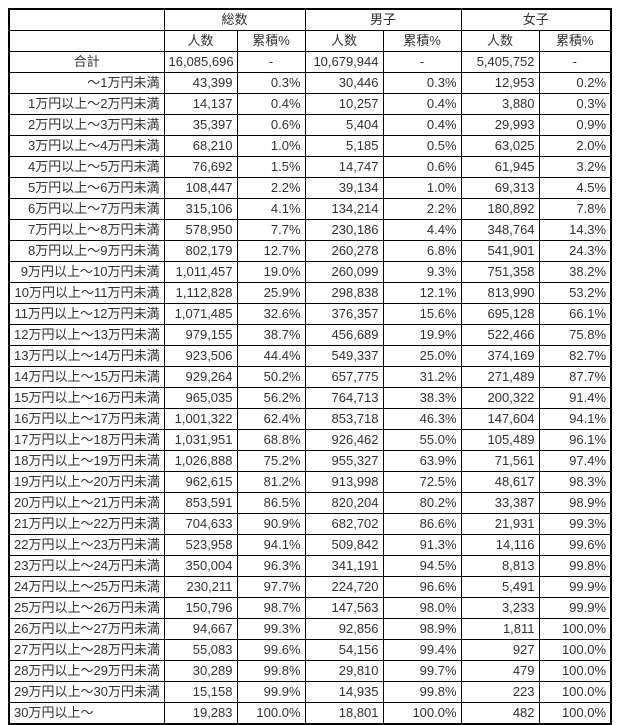 The height and width of the screenshot is (725, 617). Describe the element at coordinates (200, 671) in the screenshot. I see `data-cell: 30,289` at that location.